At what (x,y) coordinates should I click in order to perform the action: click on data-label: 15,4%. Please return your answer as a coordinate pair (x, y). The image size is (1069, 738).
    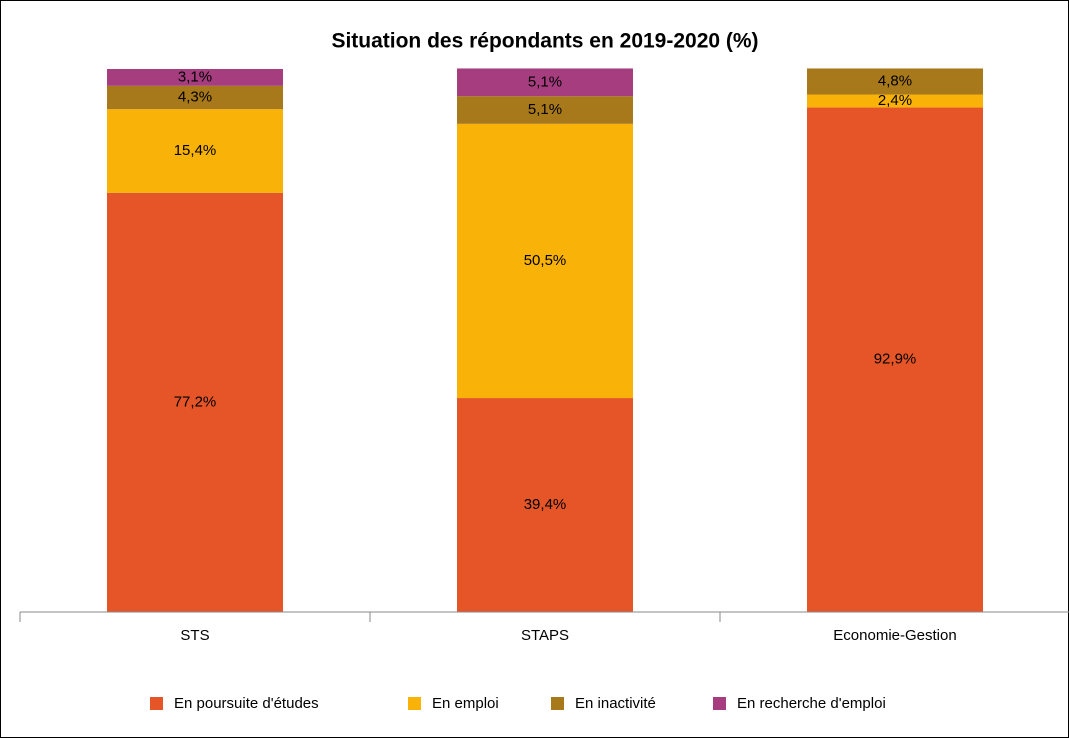
    Looking at the image, I should click on (195, 150).